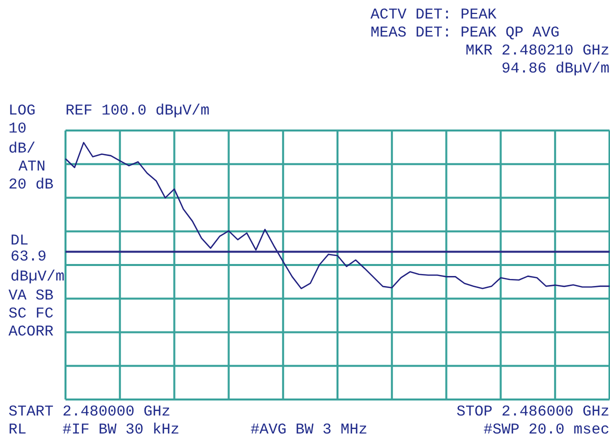  I want to click on text: STOP 2.486000 GHz, so click(533, 412).